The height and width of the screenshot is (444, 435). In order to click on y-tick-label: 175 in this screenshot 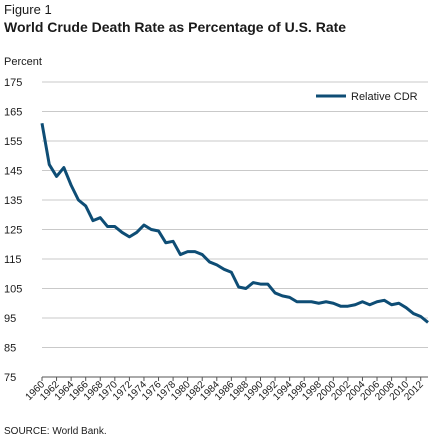, I will do `click(13, 83)`.